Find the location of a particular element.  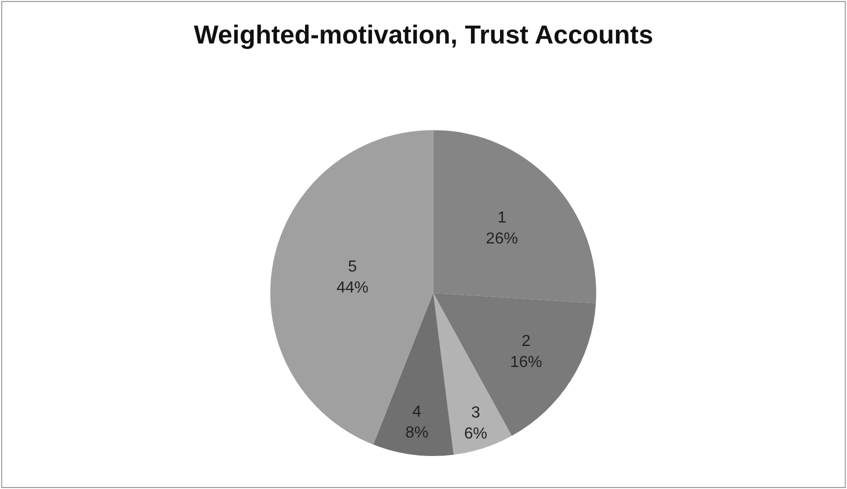

data-label: 6% is located at coordinates (476, 433).